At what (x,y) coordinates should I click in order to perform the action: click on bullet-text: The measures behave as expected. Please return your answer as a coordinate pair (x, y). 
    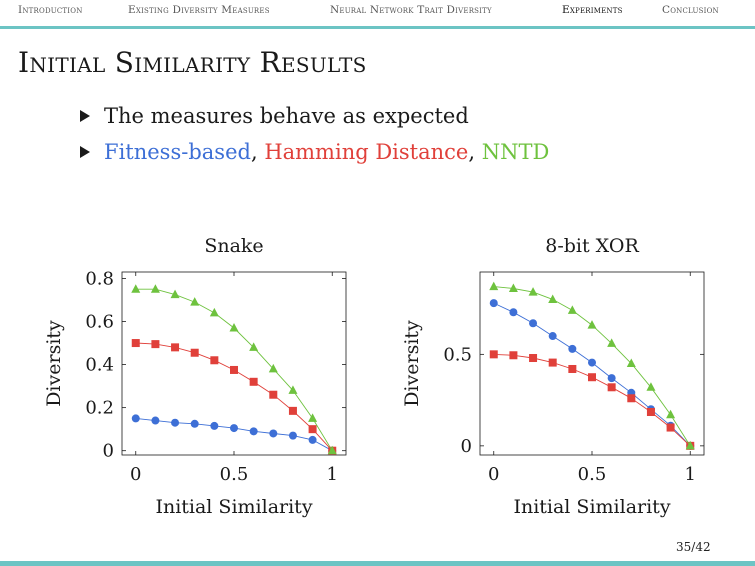
    Looking at the image, I should click on (286, 116).